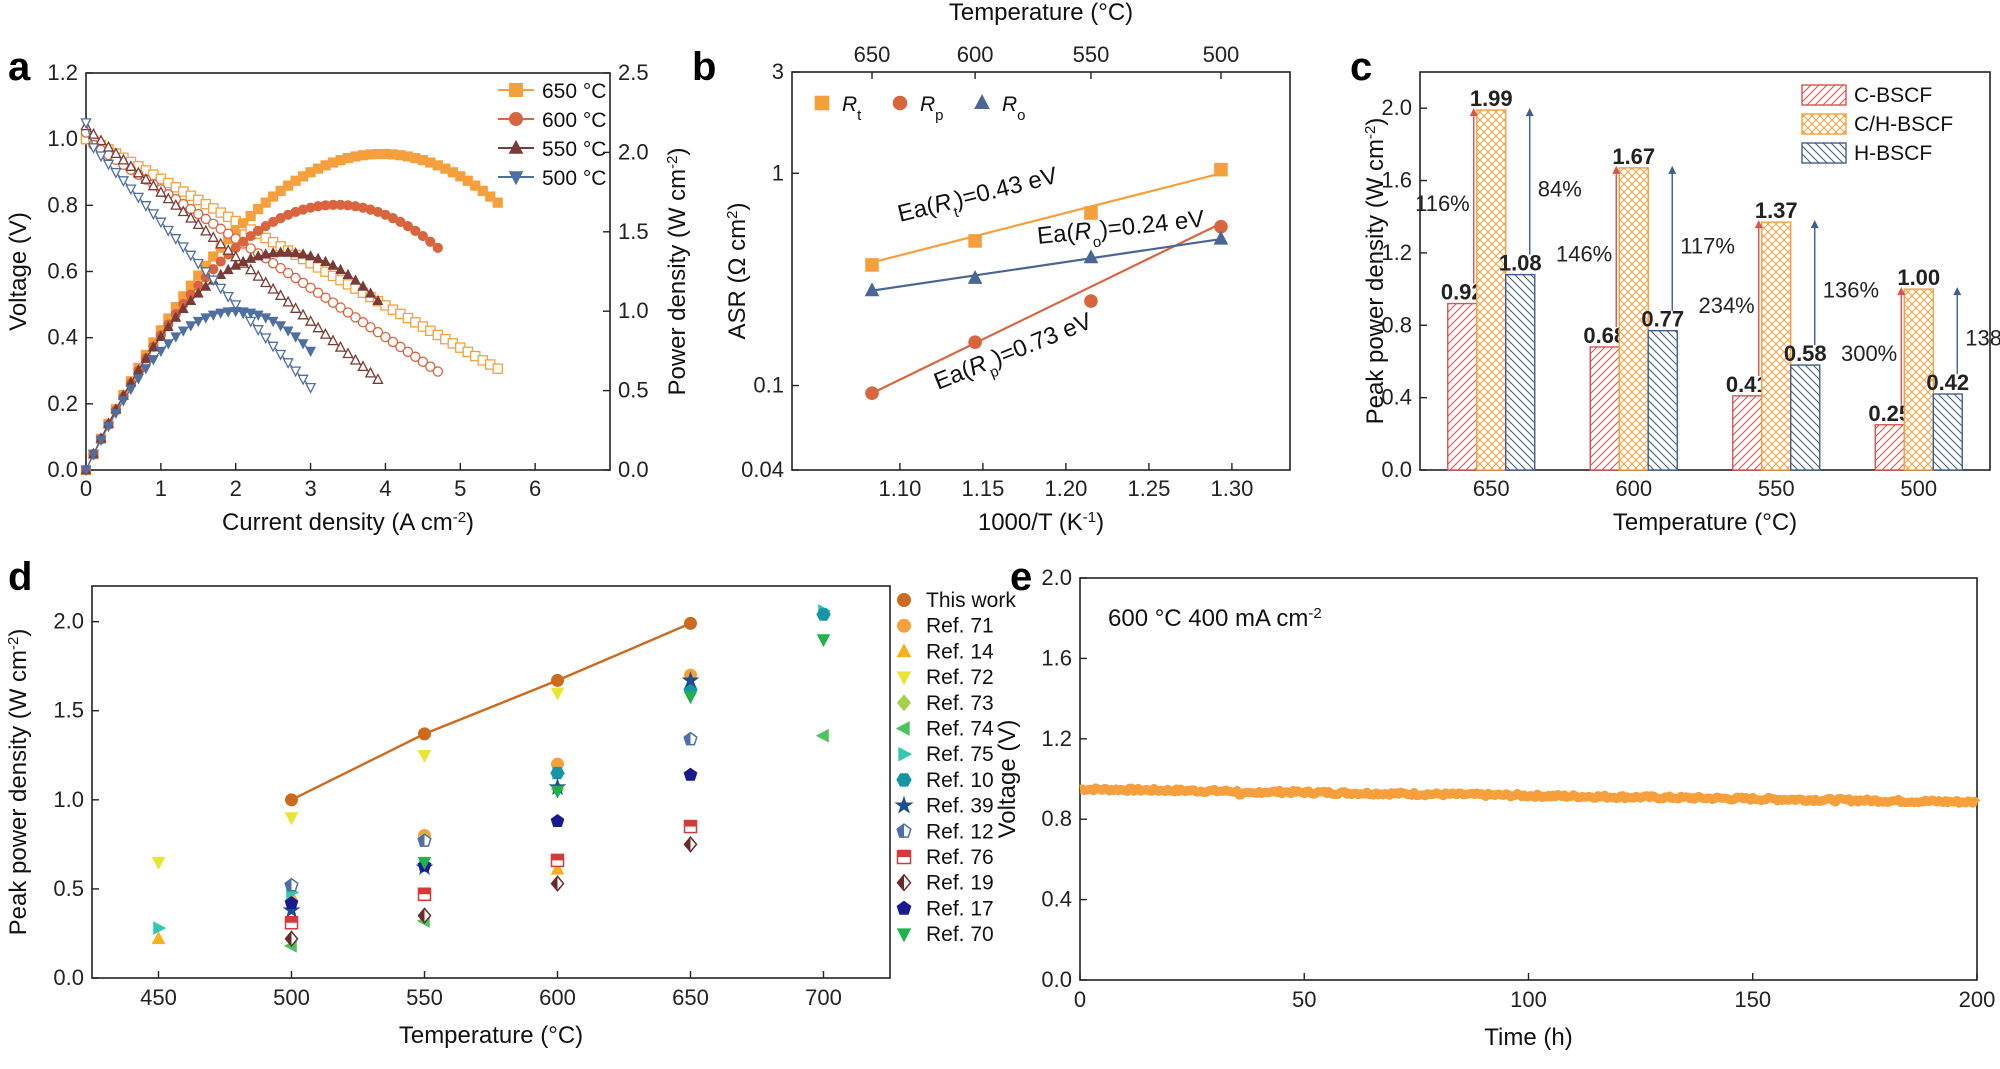 The width and height of the screenshot is (2000, 1069). Describe the element at coordinates (1529, 795) in the screenshot. I see `stability-line` at that location.